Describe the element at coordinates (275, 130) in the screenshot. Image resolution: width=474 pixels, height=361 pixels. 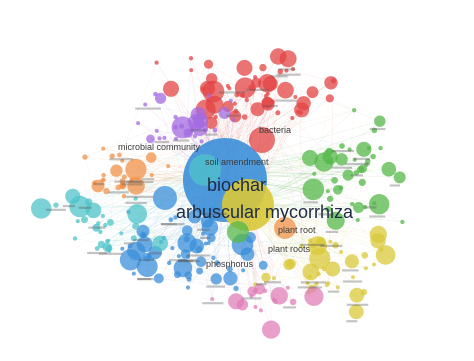
I see `label-bacteria: bacteria` at that location.